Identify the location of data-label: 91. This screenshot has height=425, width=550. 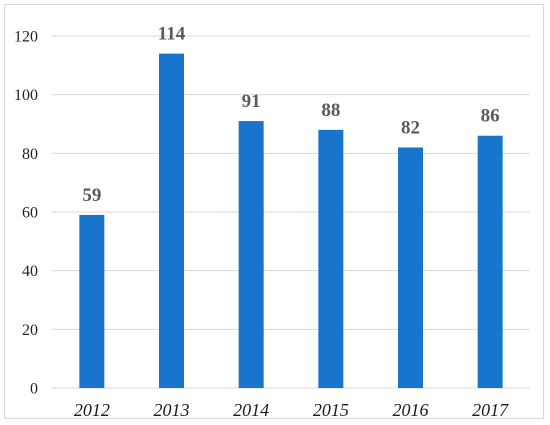
(251, 101).